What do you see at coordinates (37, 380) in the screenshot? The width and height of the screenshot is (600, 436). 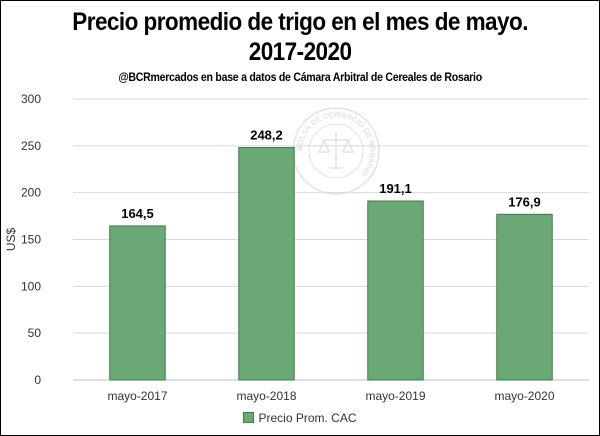 I see `y-tick-label: 0` at bounding box center [37, 380].